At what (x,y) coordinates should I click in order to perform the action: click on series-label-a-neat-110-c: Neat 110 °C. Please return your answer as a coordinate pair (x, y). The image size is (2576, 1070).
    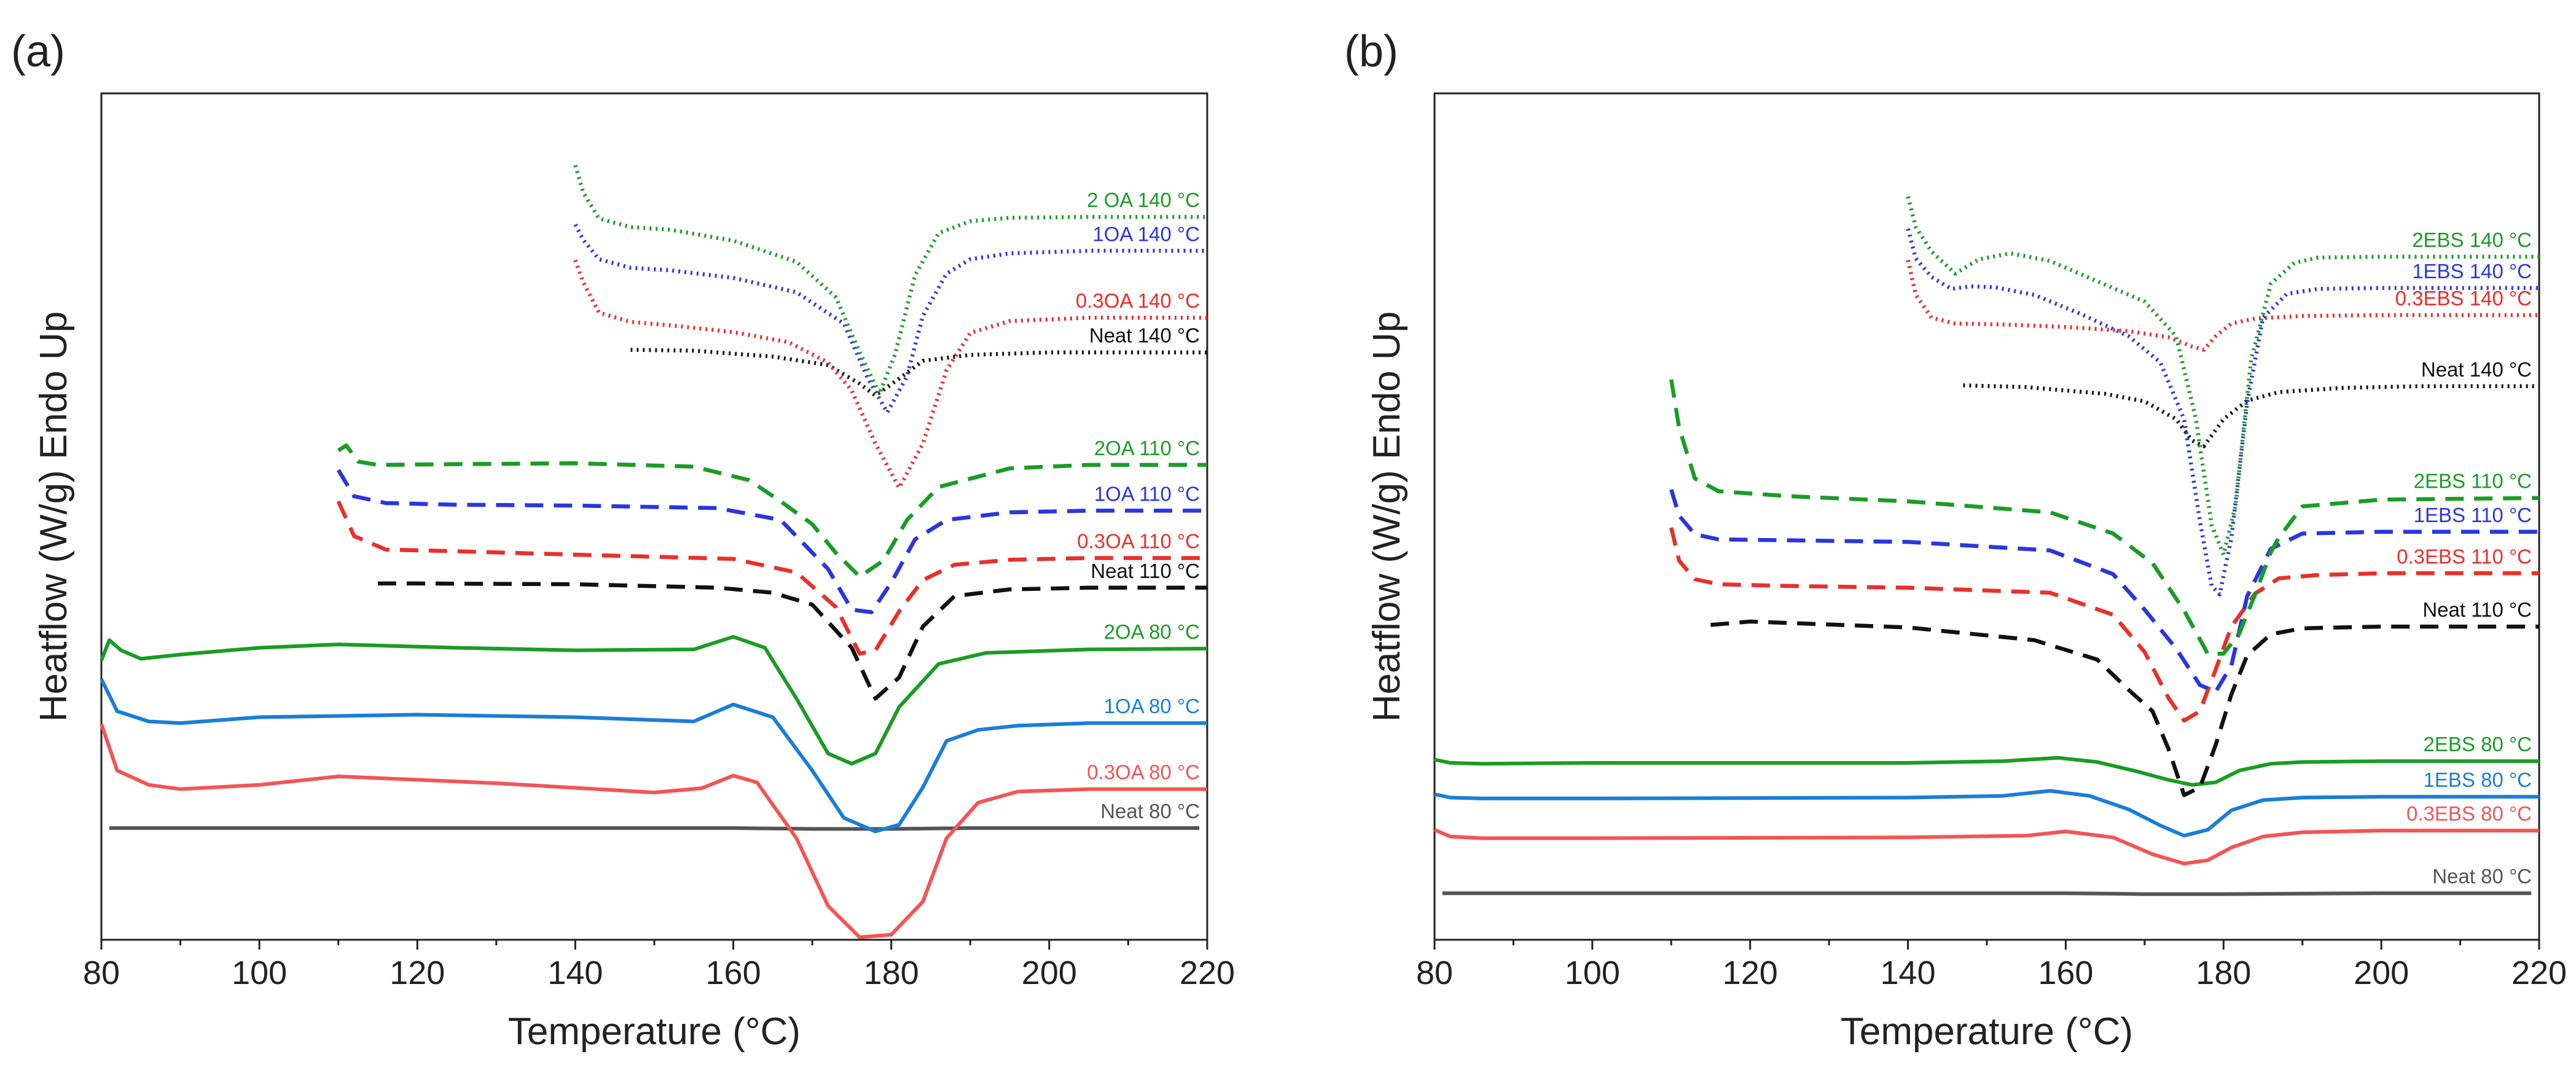
    Looking at the image, I should click on (1145, 571).